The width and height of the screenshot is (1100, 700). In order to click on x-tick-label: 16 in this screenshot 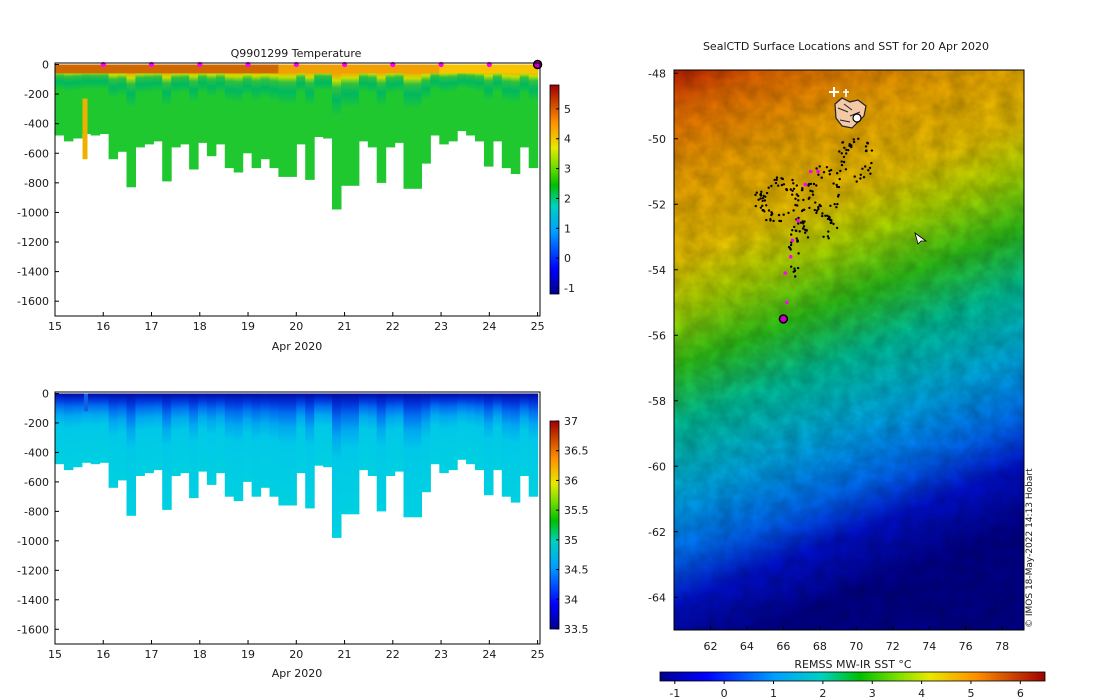, I will do `click(103, 654)`.